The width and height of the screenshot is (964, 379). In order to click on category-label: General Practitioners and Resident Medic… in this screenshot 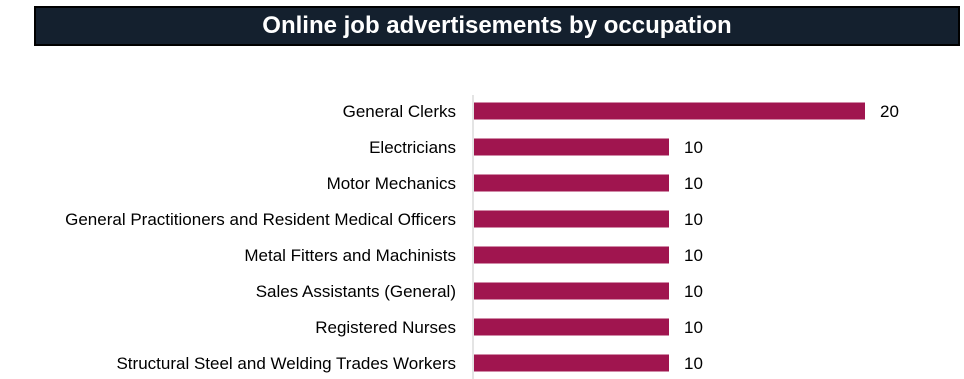, I will do `click(260, 219)`.